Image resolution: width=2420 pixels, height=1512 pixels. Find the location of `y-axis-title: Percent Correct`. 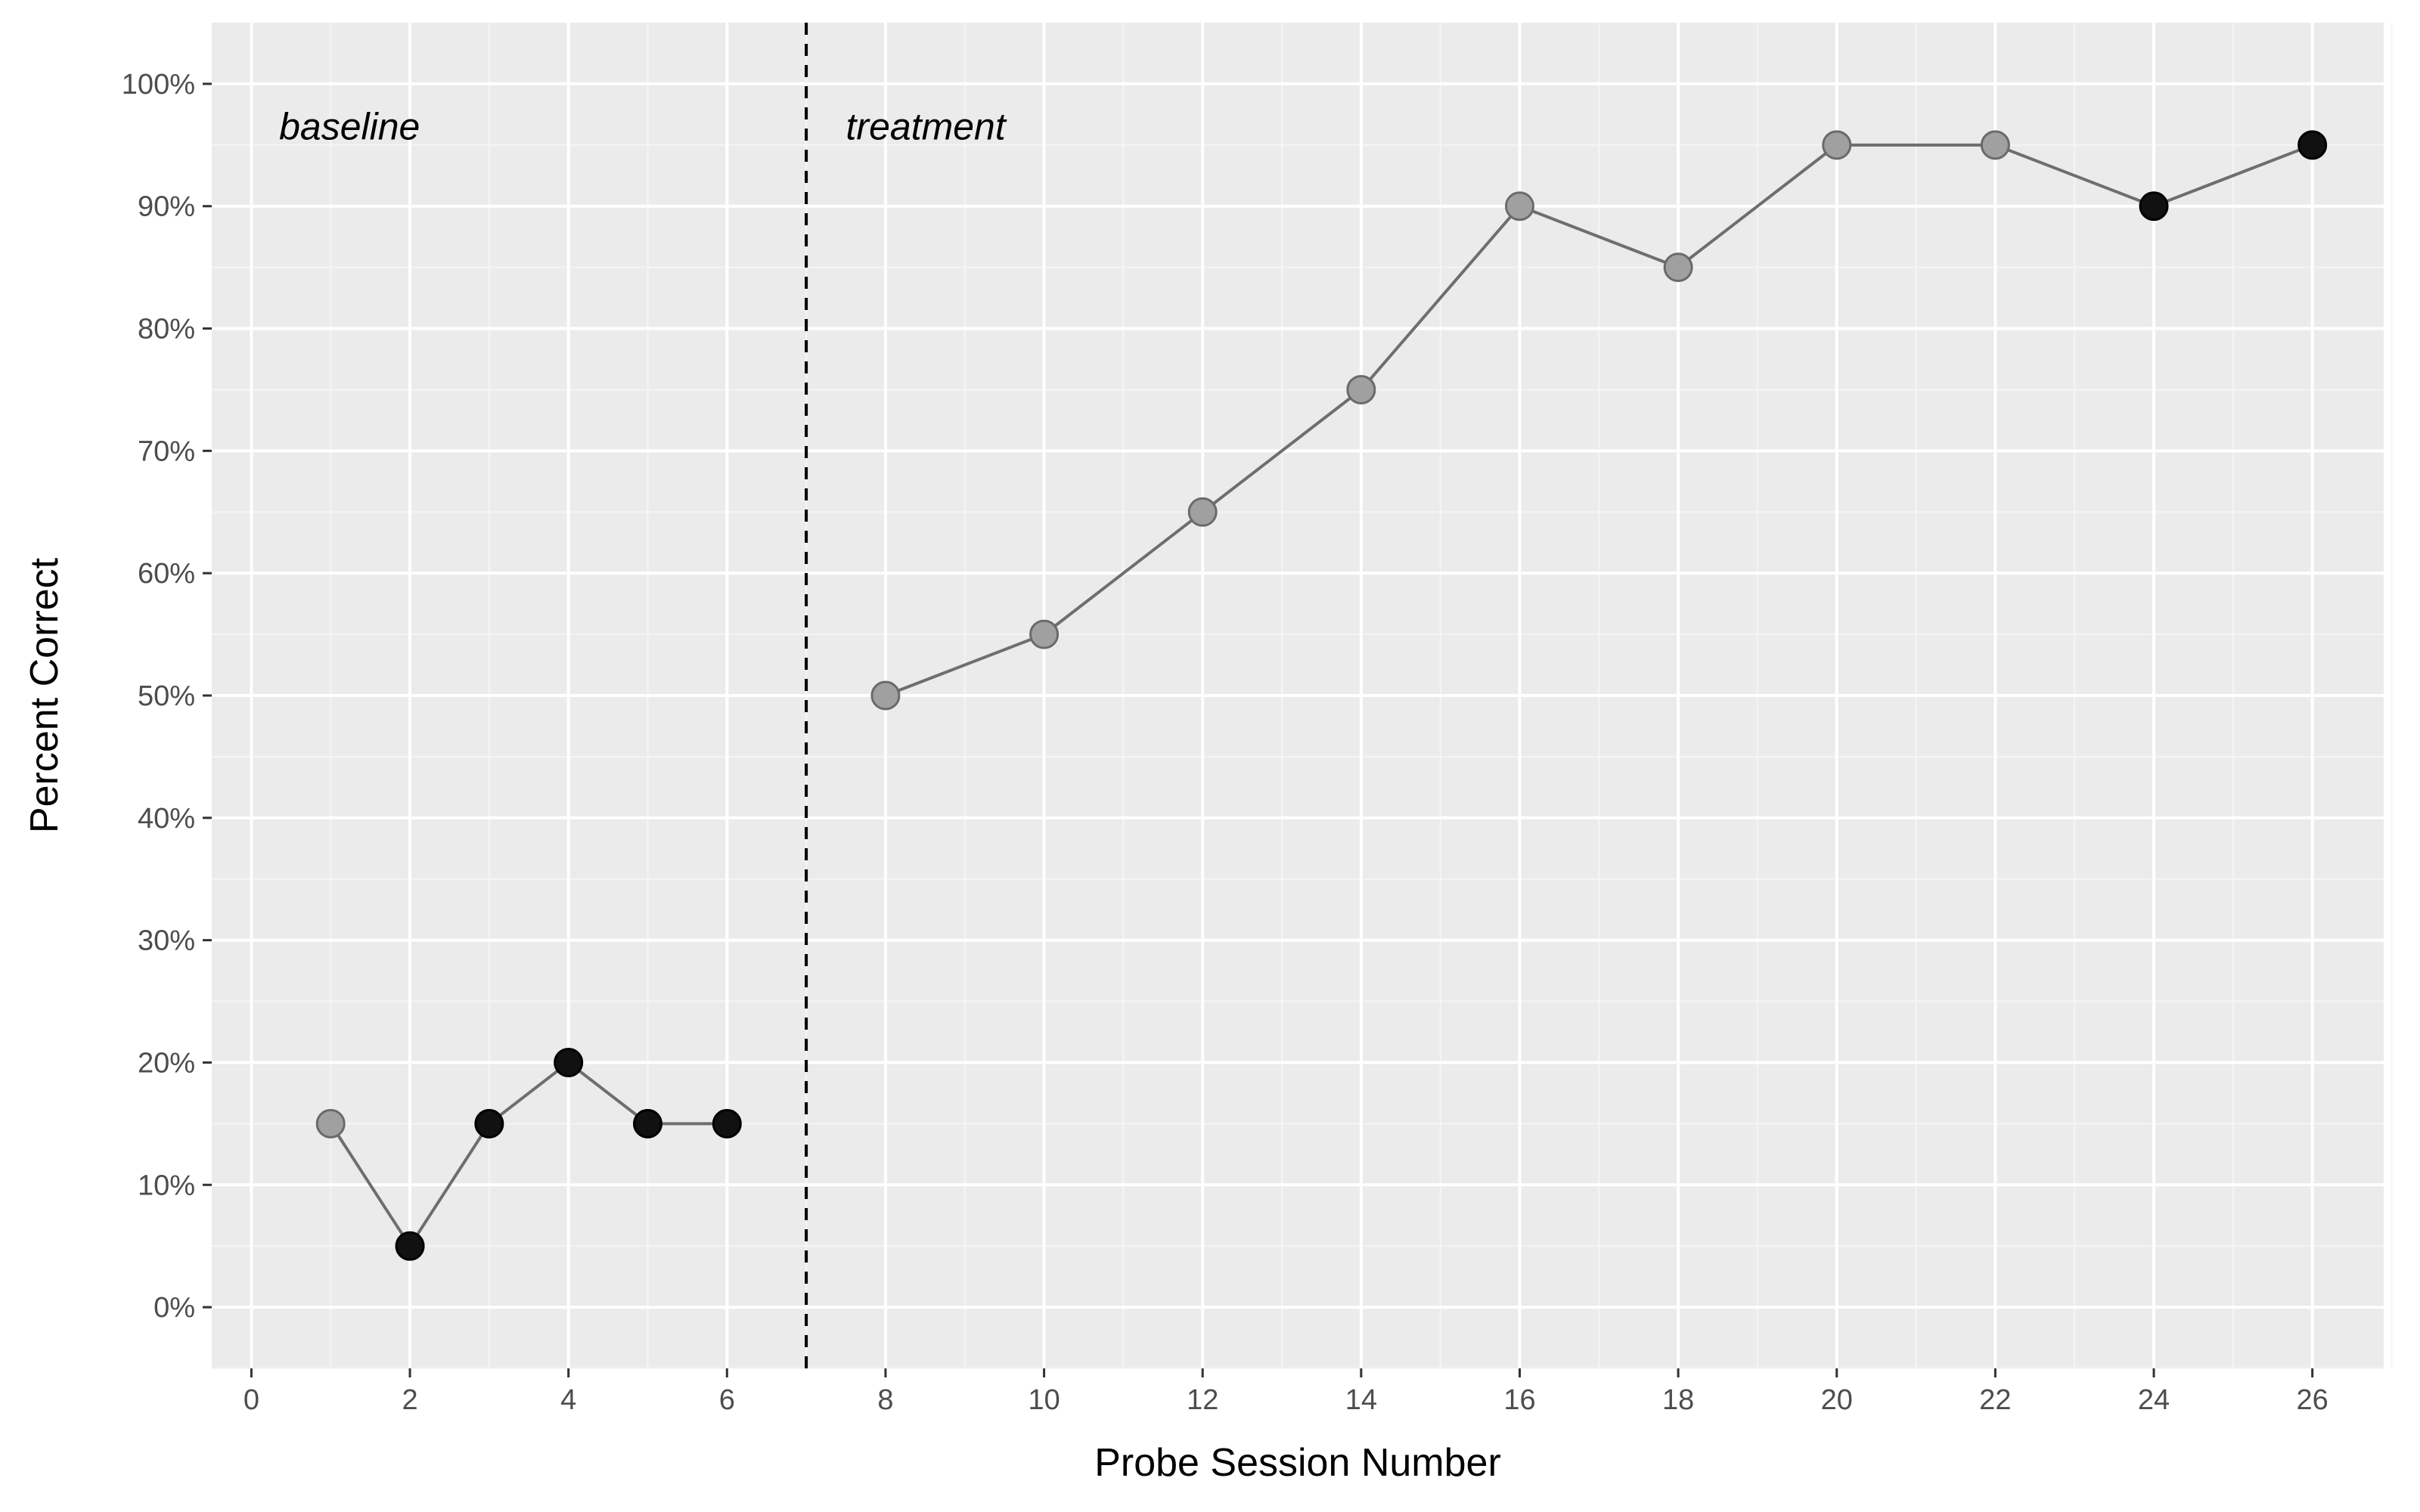

y-axis-title: Percent Correct is located at coordinates (45, 695).